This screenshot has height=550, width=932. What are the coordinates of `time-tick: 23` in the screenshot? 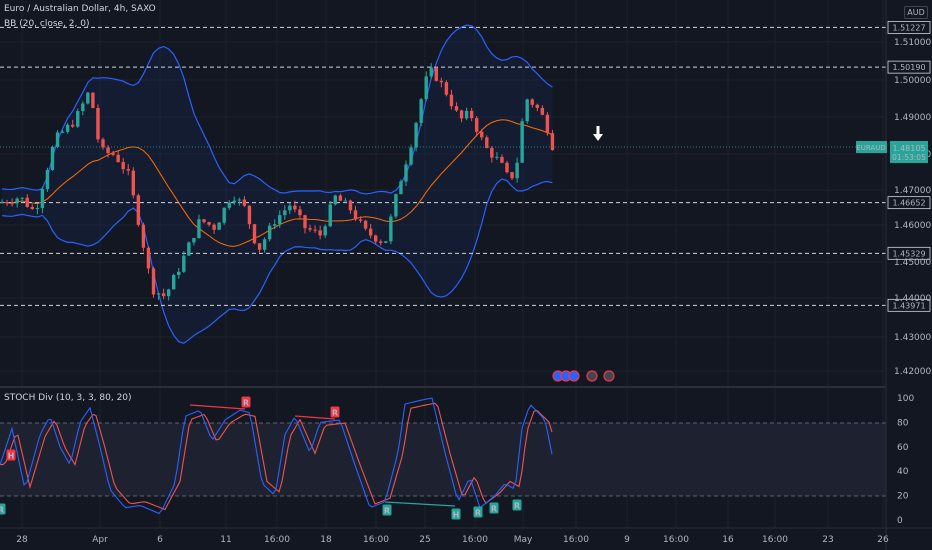 It's located at (827, 540).